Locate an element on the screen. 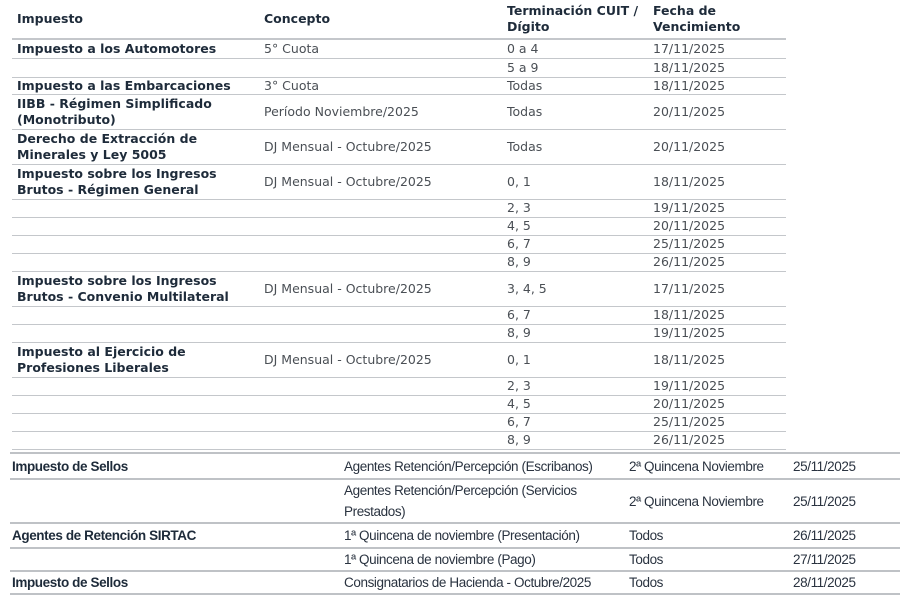 The height and width of the screenshot is (600, 900). table-row: 8, 9 19/11/2025 is located at coordinates (399, 333).